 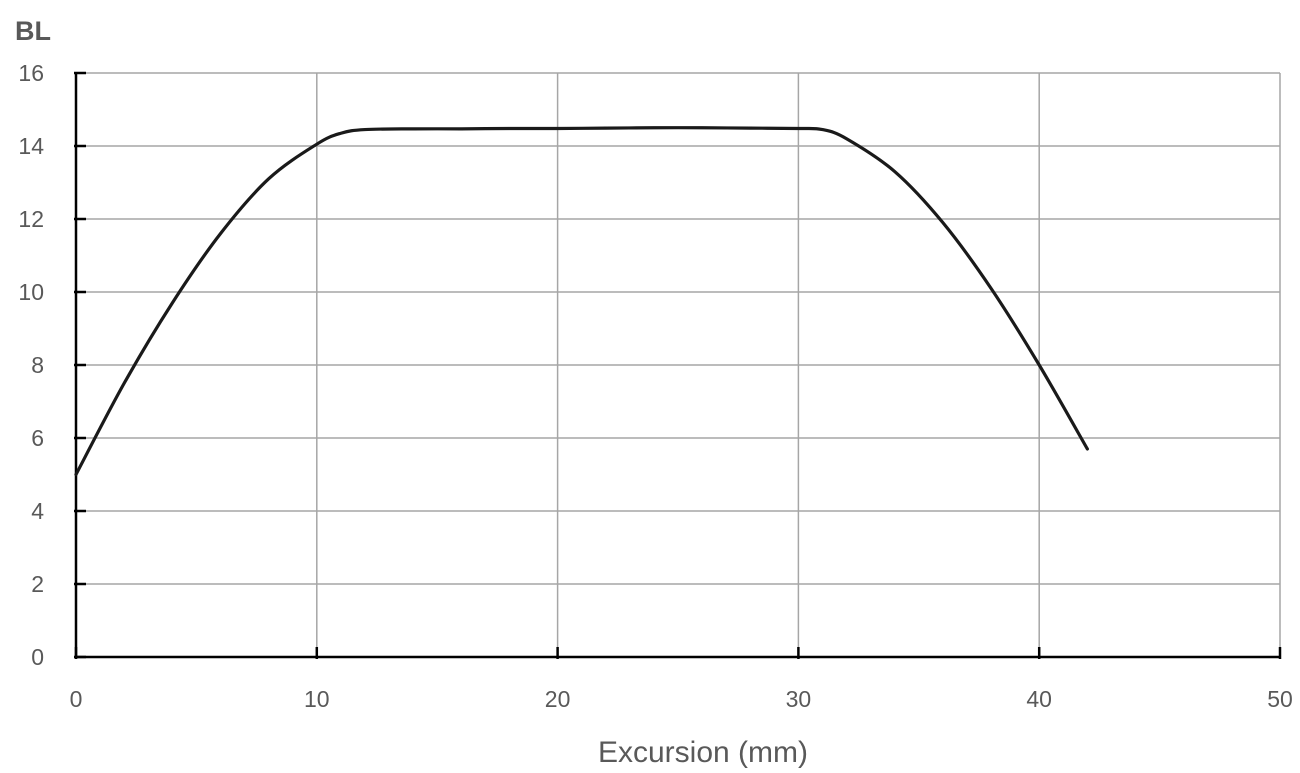 What do you see at coordinates (31, 146) in the screenshot?
I see `y-tick-label-14: 14` at bounding box center [31, 146].